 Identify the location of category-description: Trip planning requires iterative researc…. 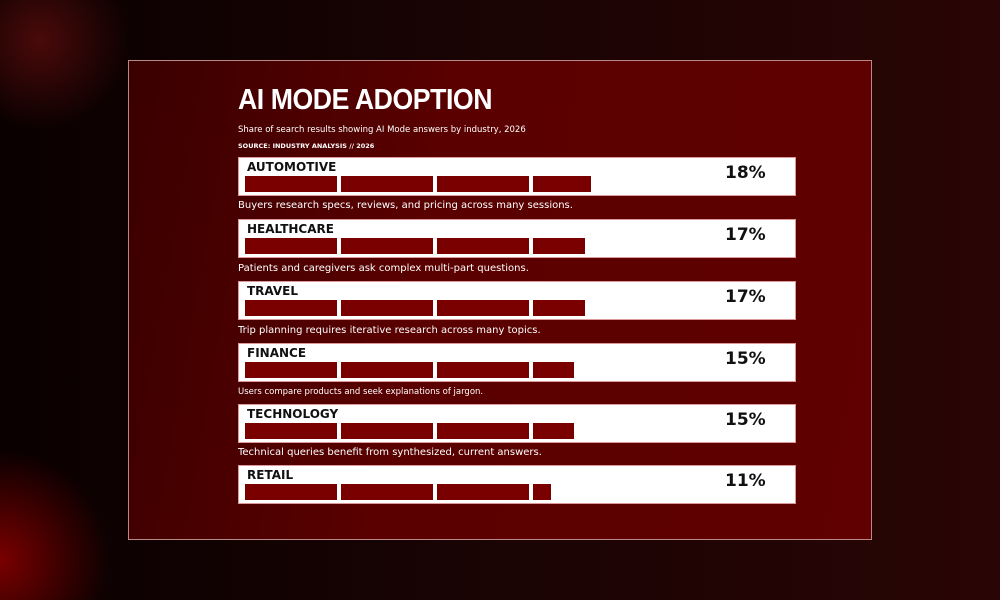
(389, 330).